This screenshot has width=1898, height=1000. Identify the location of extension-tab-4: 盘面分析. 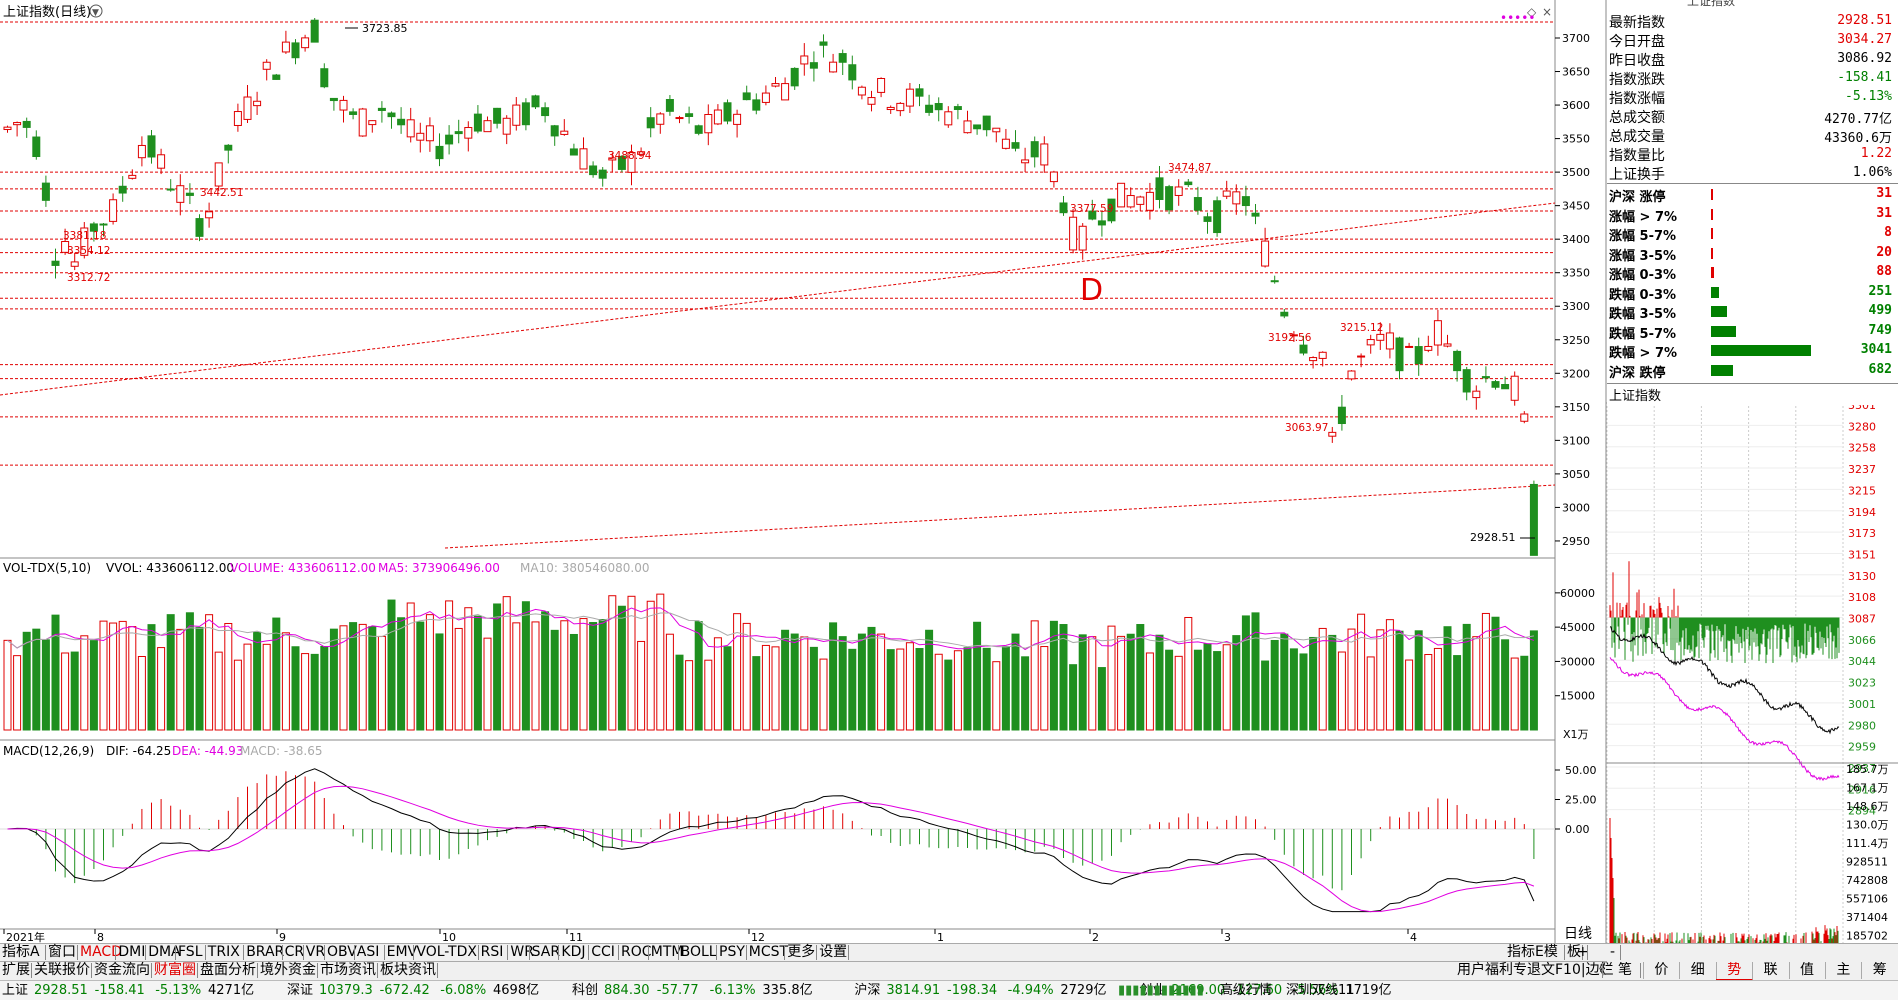
(228, 970).